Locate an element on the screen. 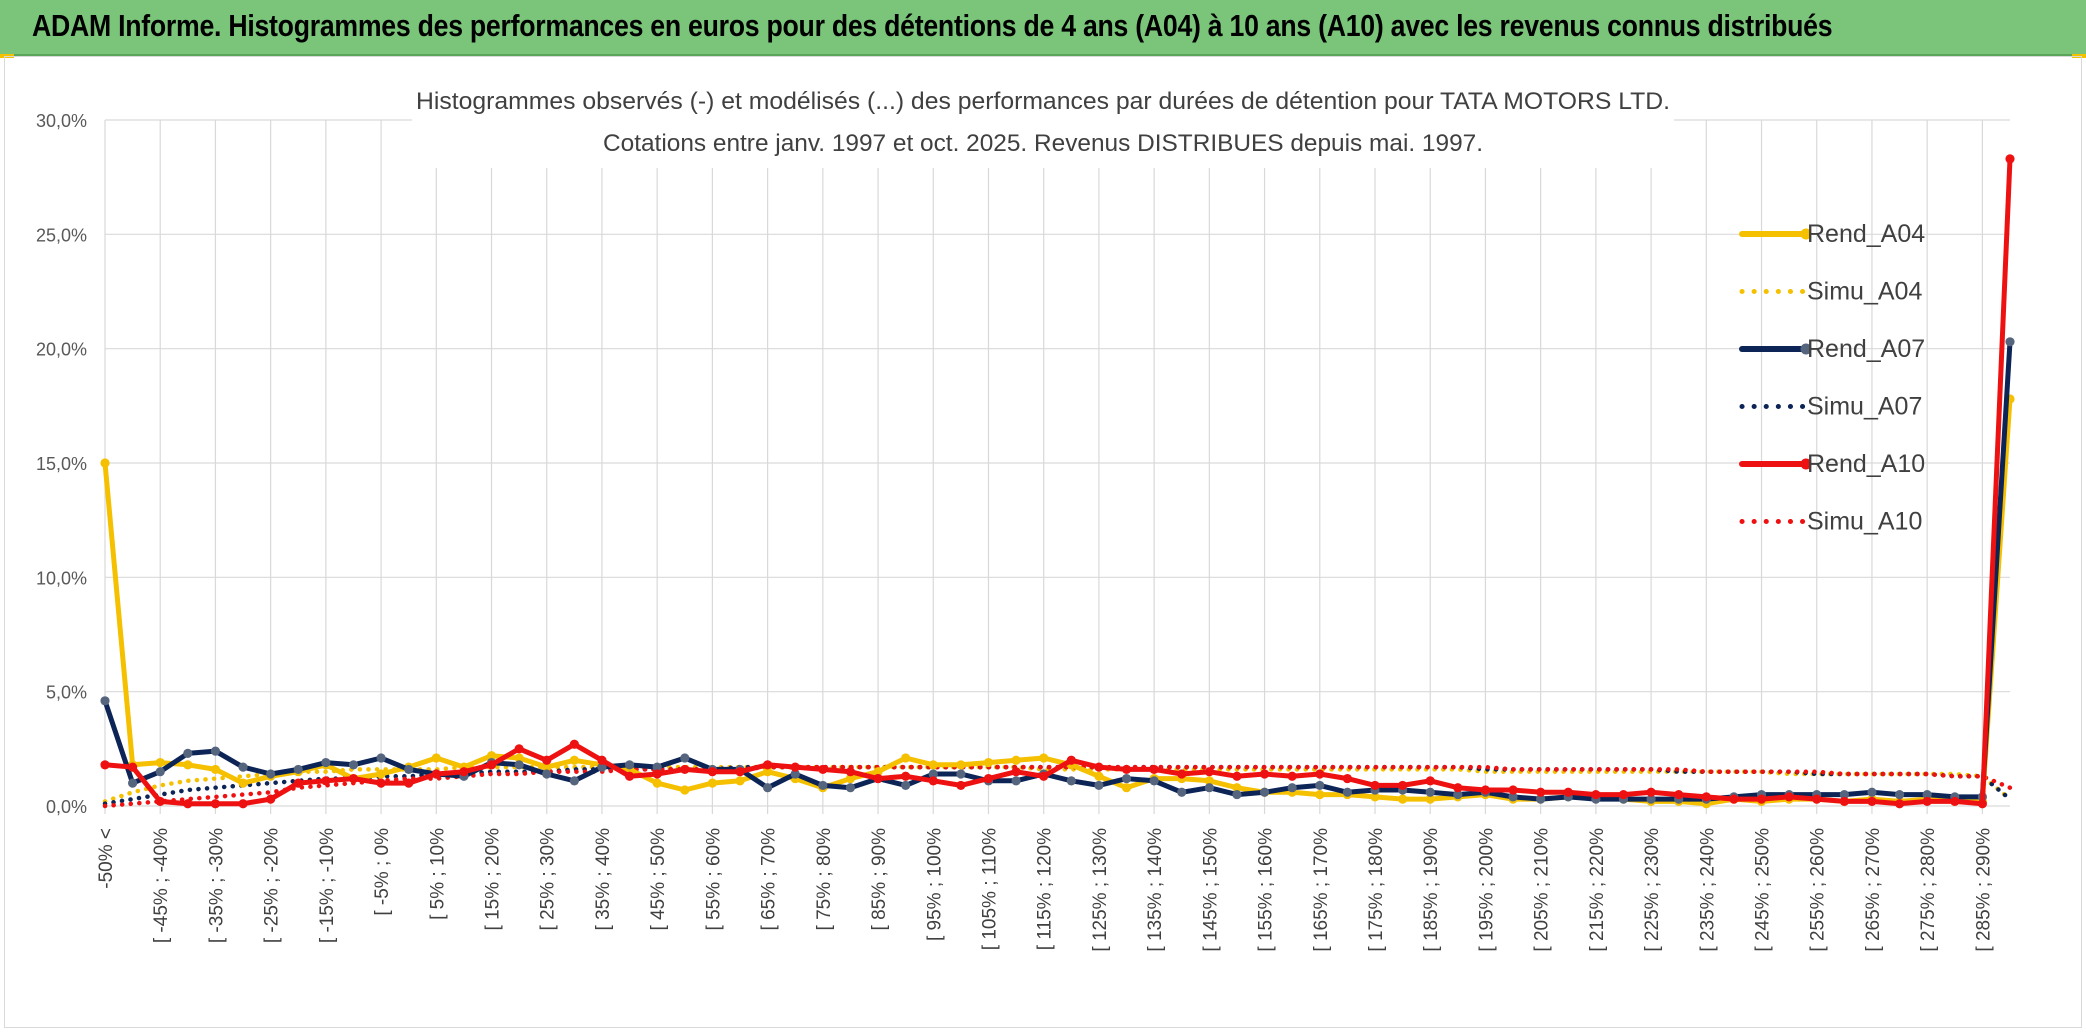 The width and height of the screenshot is (2086, 1033). x-tick-label: [ 235% ; 240% is located at coordinates (1707, 890).